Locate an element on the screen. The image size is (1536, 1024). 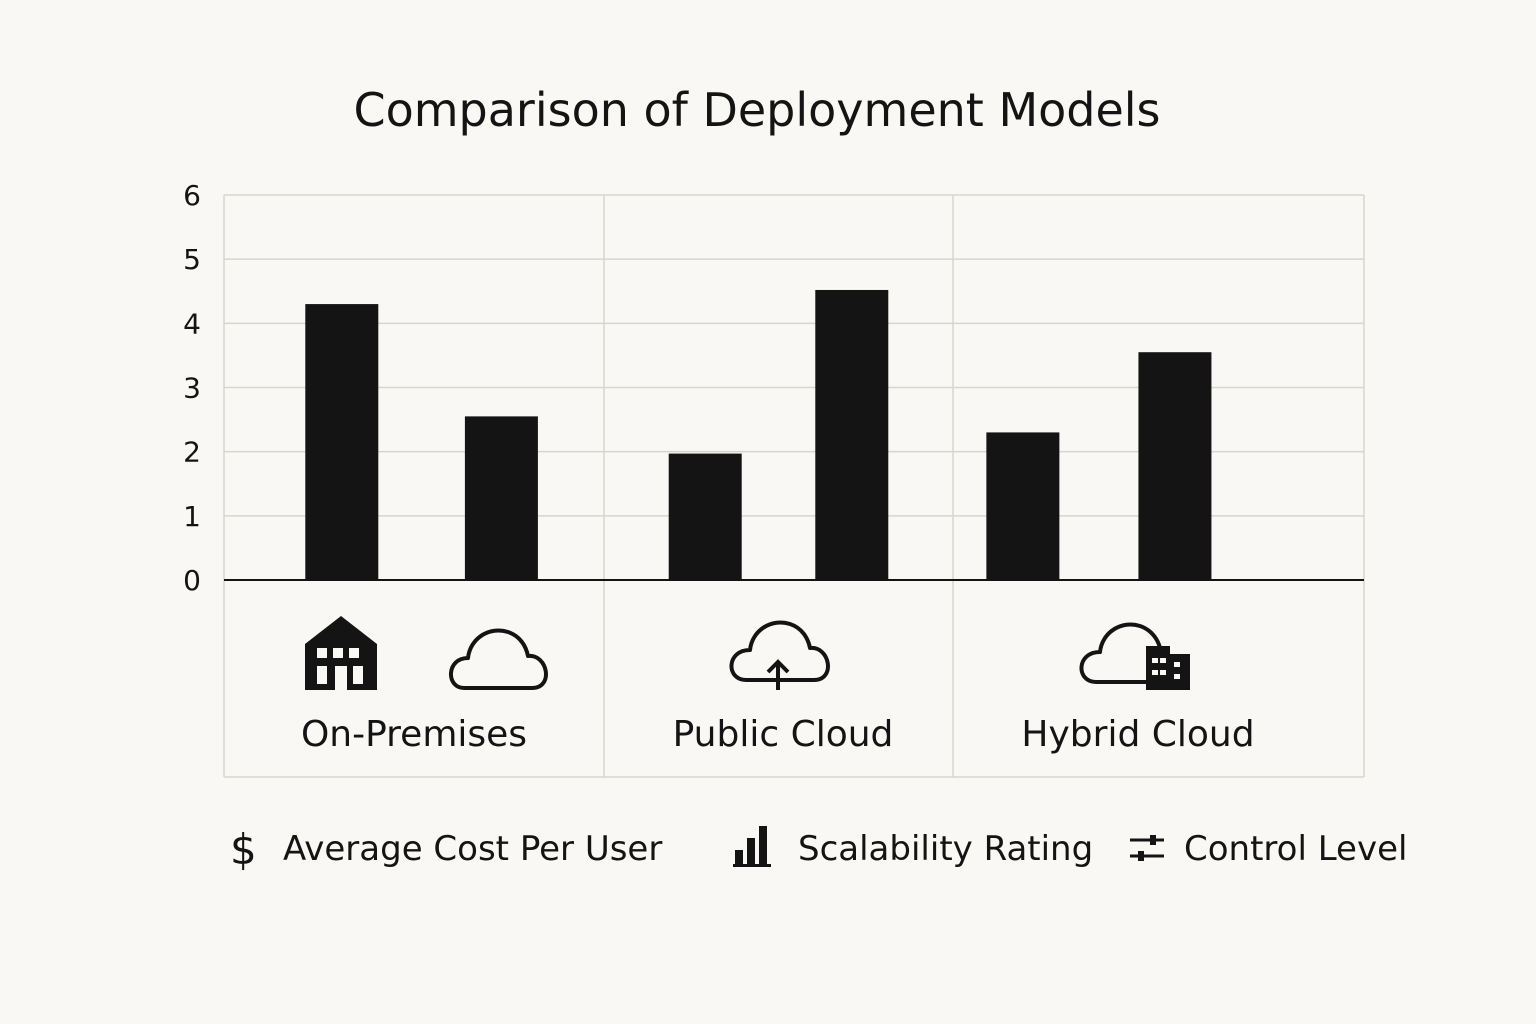
dollar-icon: $ is located at coordinates (243, 849).